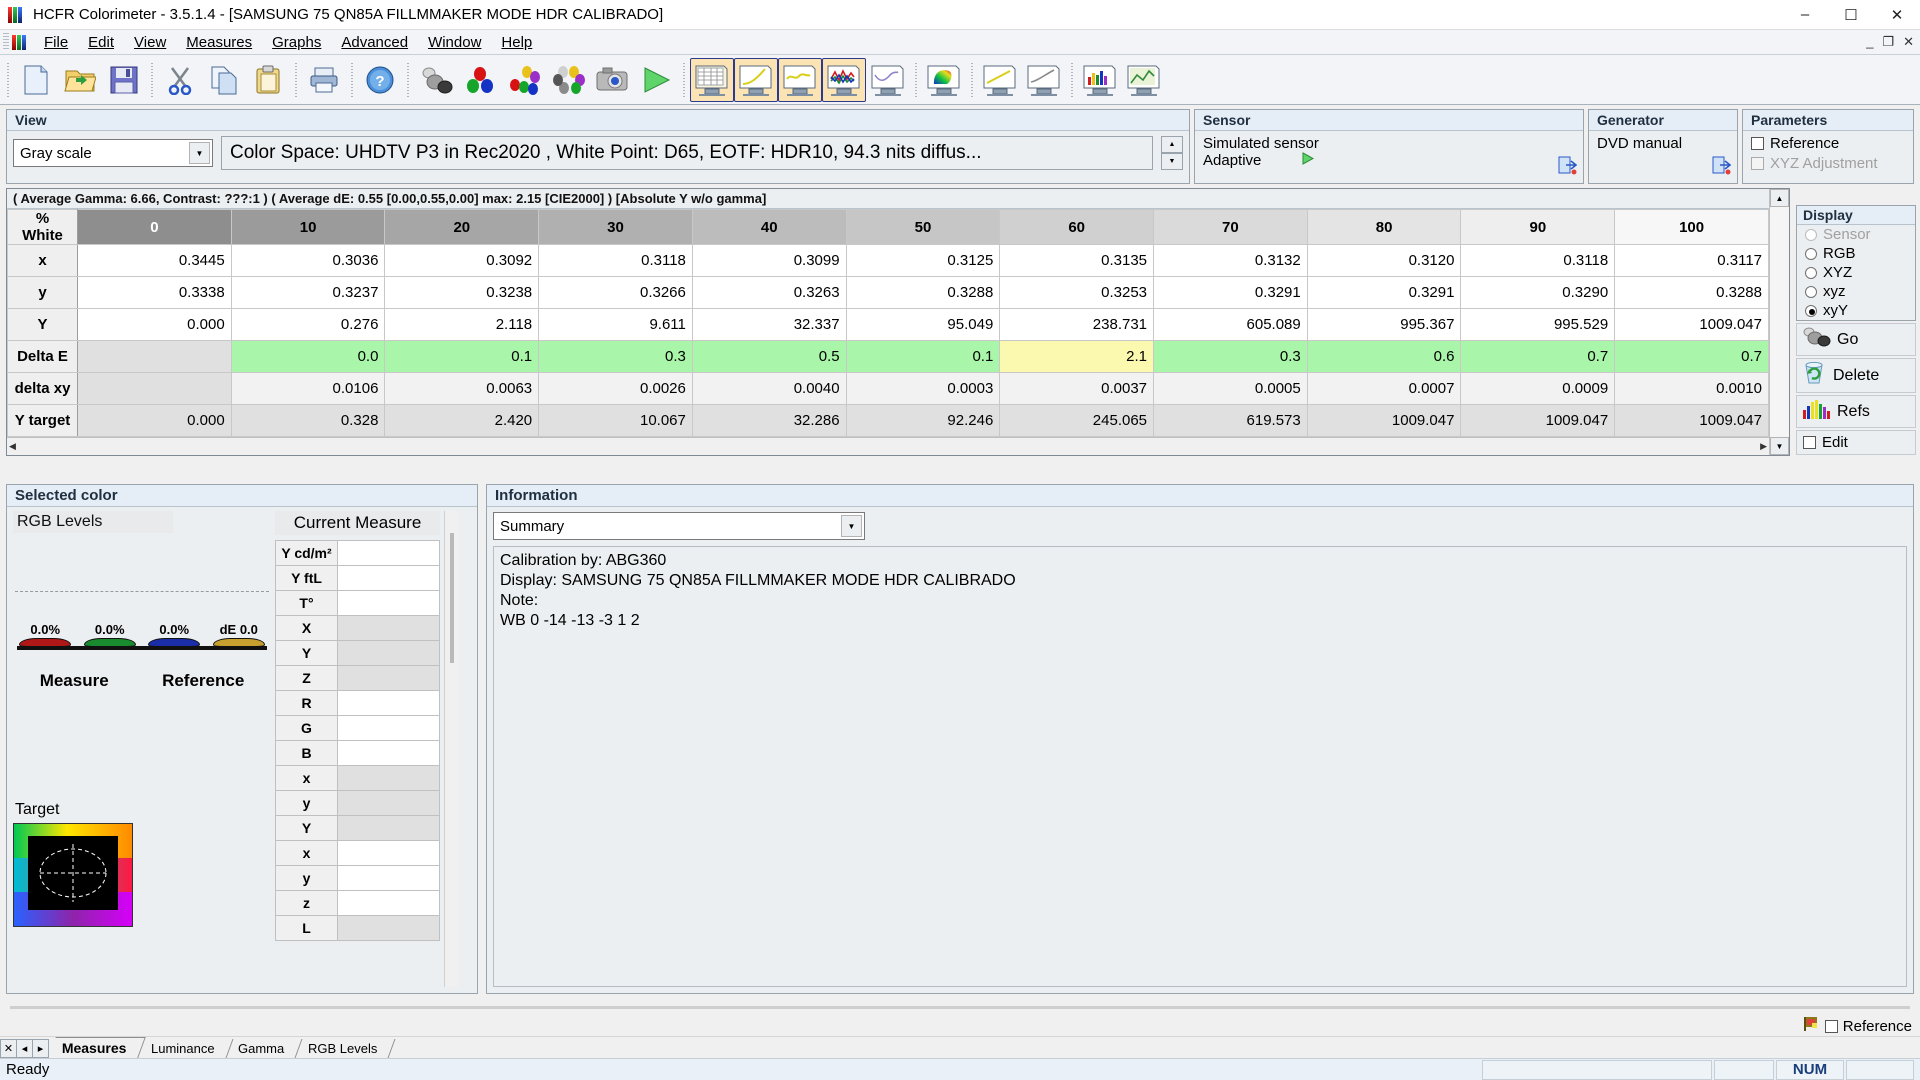  Describe the element at coordinates (36, 80) in the screenshot. I see `new-document-button` at that location.